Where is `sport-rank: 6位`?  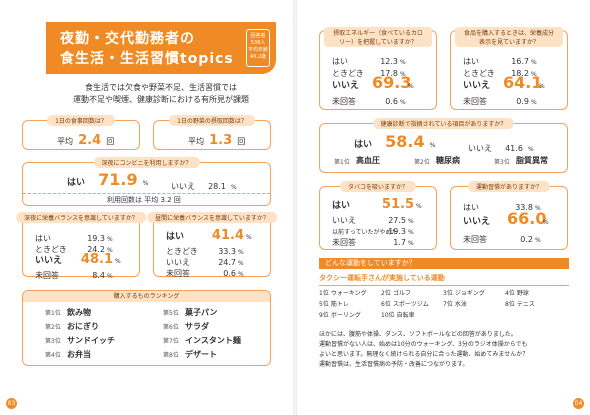
sport-rank: 6位 is located at coordinates (386, 304).